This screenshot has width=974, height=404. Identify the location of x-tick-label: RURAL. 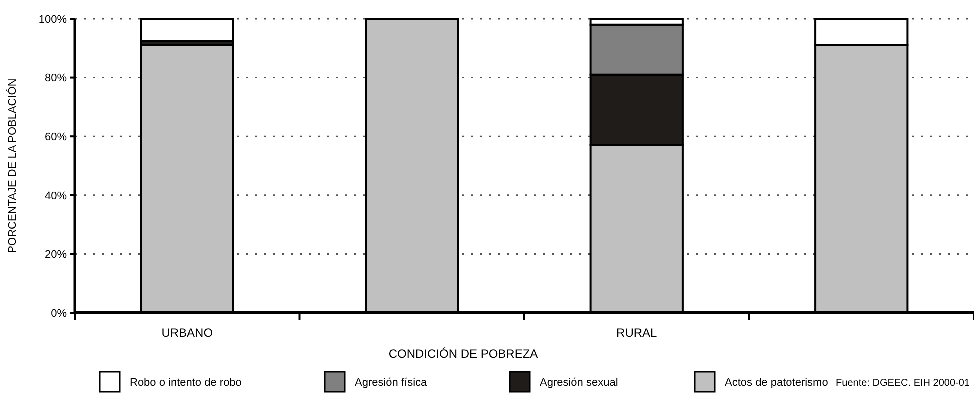
(637, 333).